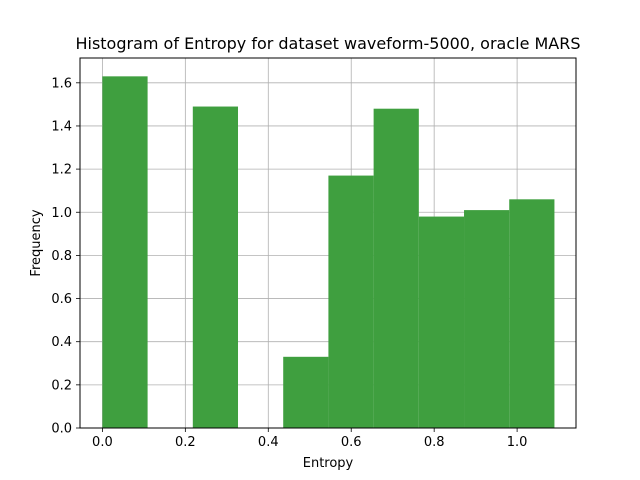 This screenshot has height=480, width=640. Describe the element at coordinates (61, 429) in the screenshot. I see `y-tick-label: 0.0` at that location.